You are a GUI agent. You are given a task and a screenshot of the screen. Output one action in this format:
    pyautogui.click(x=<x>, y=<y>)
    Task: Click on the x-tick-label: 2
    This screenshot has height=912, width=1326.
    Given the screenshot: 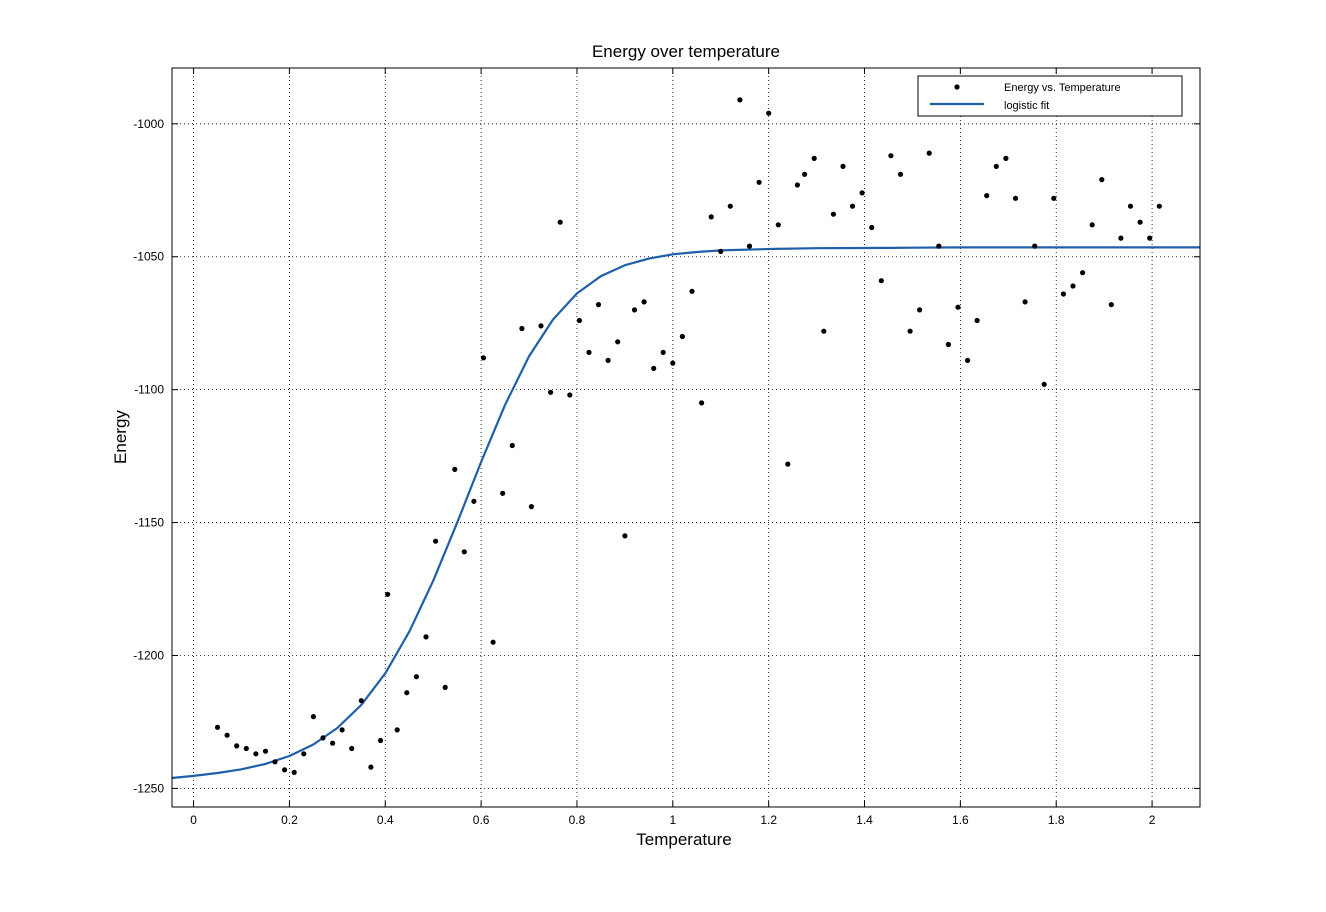 What is the action you would take?
    pyautogui.click(x=1152, y=820)
    